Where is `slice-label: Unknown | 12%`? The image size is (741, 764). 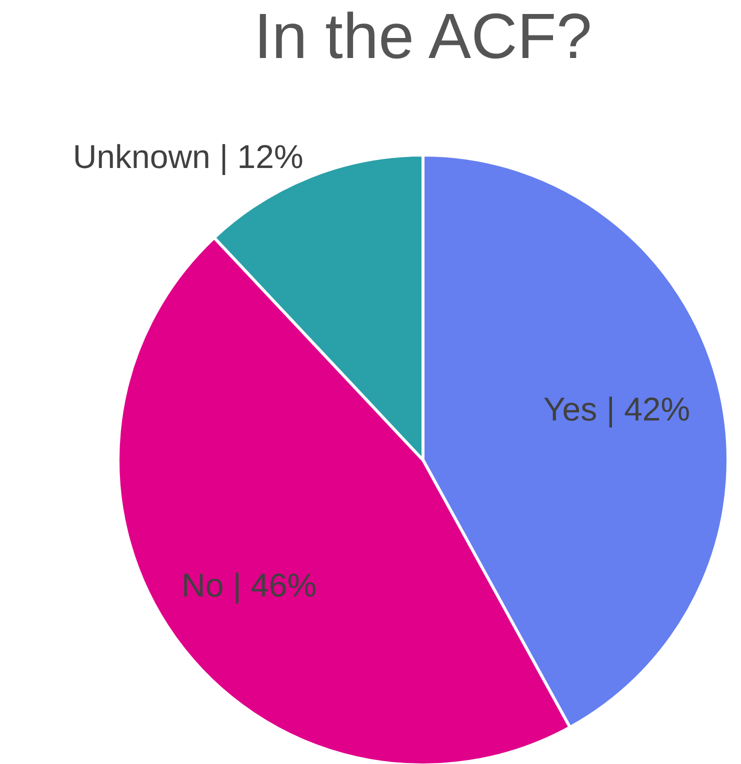
slice-label: Unknown | 12% is located at coordinates (188, 156).